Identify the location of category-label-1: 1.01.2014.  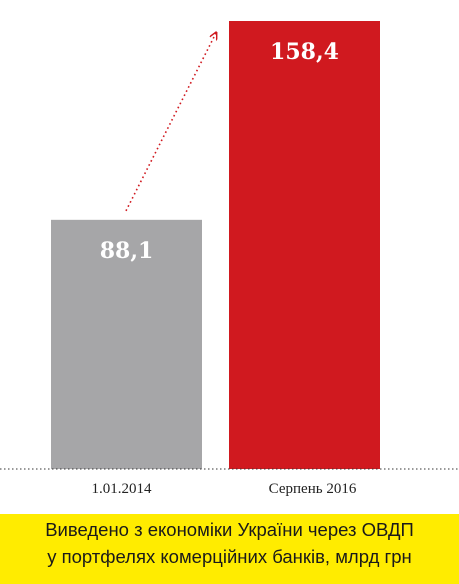
(122, 489).